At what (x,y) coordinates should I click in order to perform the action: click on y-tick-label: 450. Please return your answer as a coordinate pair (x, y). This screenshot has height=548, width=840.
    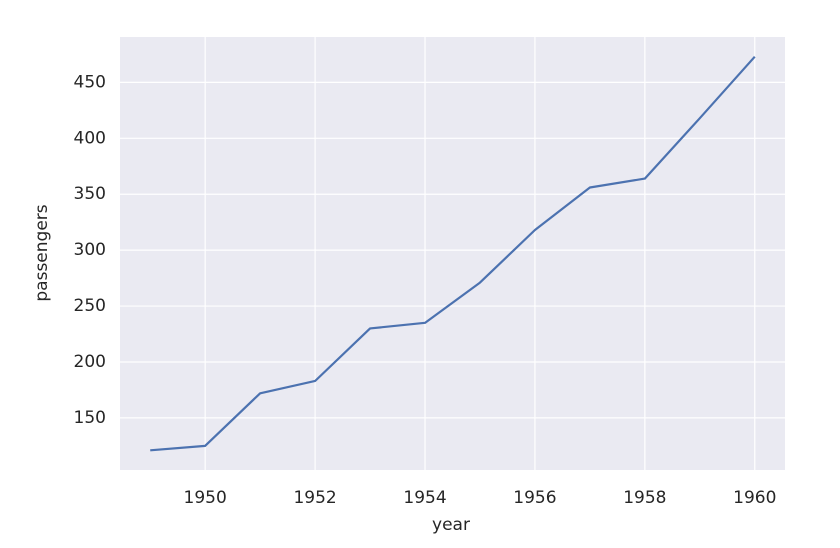
    Looking at the image, I should click on (90, 82).